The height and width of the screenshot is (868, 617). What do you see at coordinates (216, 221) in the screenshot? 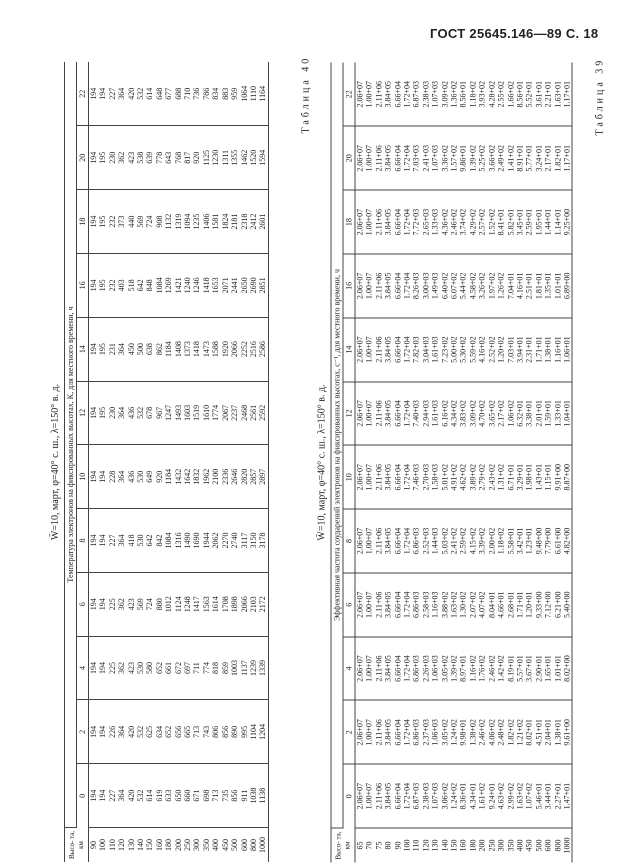
I see `value-cell: 1581` at bounding box center [216, 221].